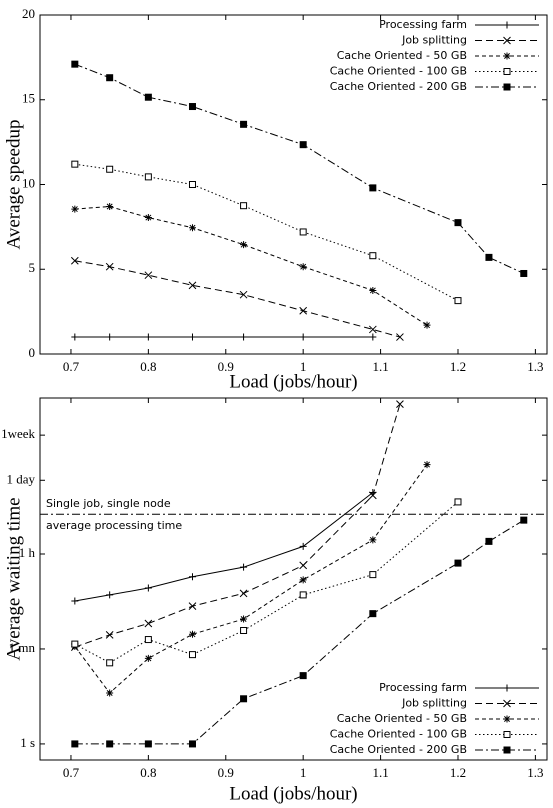 This screenshot has width=553, height=808. Describe the element at coordinates (28, 182) in the screenshot. I see `y-tick-label: 10` at that location.